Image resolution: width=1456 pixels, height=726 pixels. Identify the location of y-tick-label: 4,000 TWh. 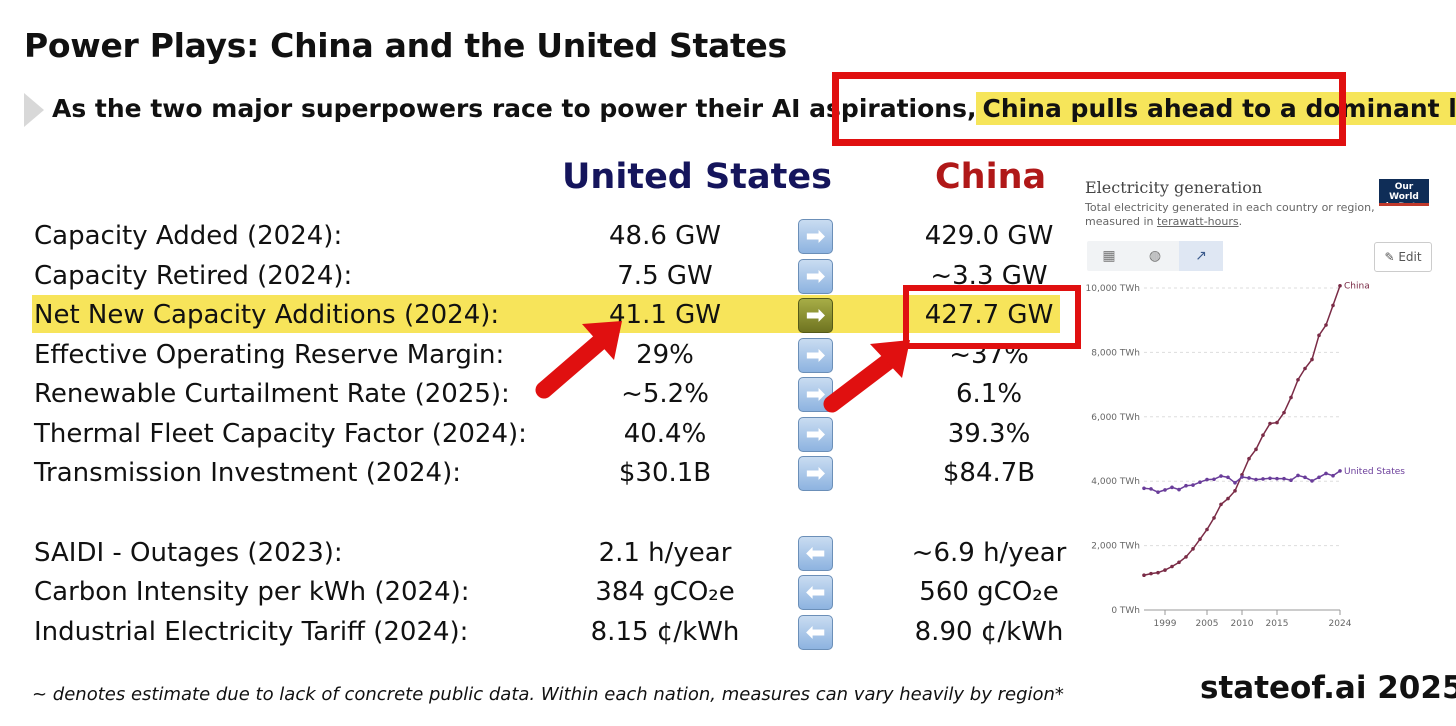
(1115, 482).